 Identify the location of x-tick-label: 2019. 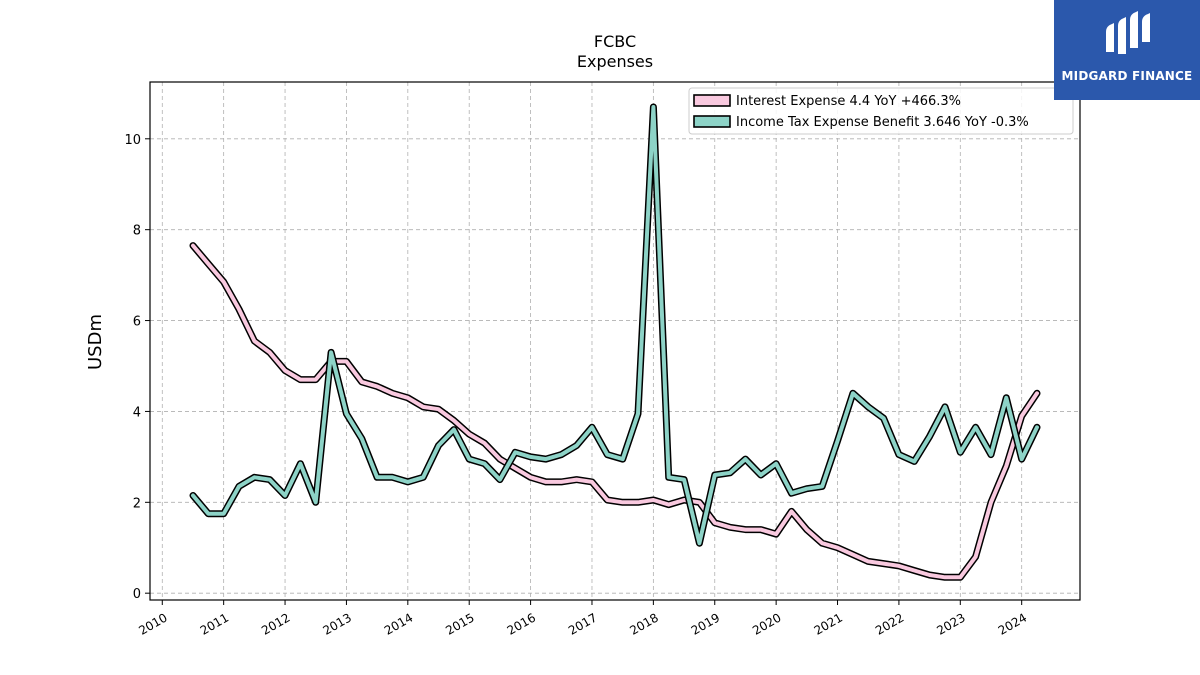
(705, 623).